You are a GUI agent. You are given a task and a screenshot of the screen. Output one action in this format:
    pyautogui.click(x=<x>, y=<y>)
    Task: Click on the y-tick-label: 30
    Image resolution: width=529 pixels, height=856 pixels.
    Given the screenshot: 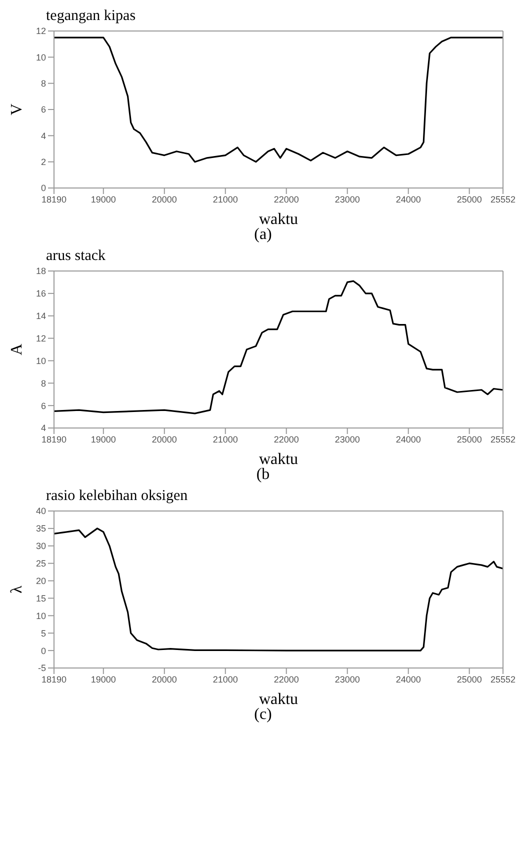 What is the action you would take?
    pyautogui.click(x=41, y=546)
    